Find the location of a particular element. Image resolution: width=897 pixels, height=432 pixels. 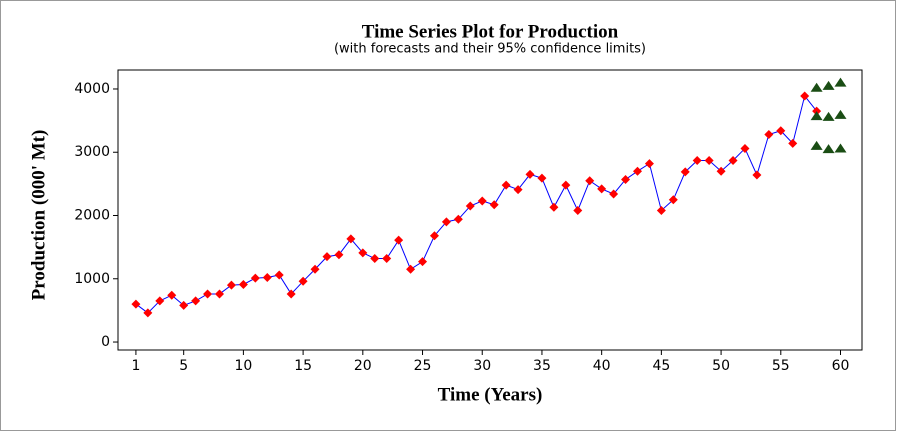

y-tick-label: 2000 is located at coordinates (92, 216).